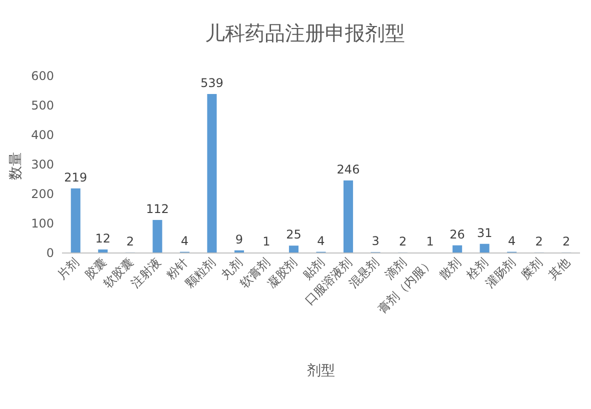 Image resolution: width=591 pixels, height=409 pixels. I want to click on data-label: 9, so click(239, 239).